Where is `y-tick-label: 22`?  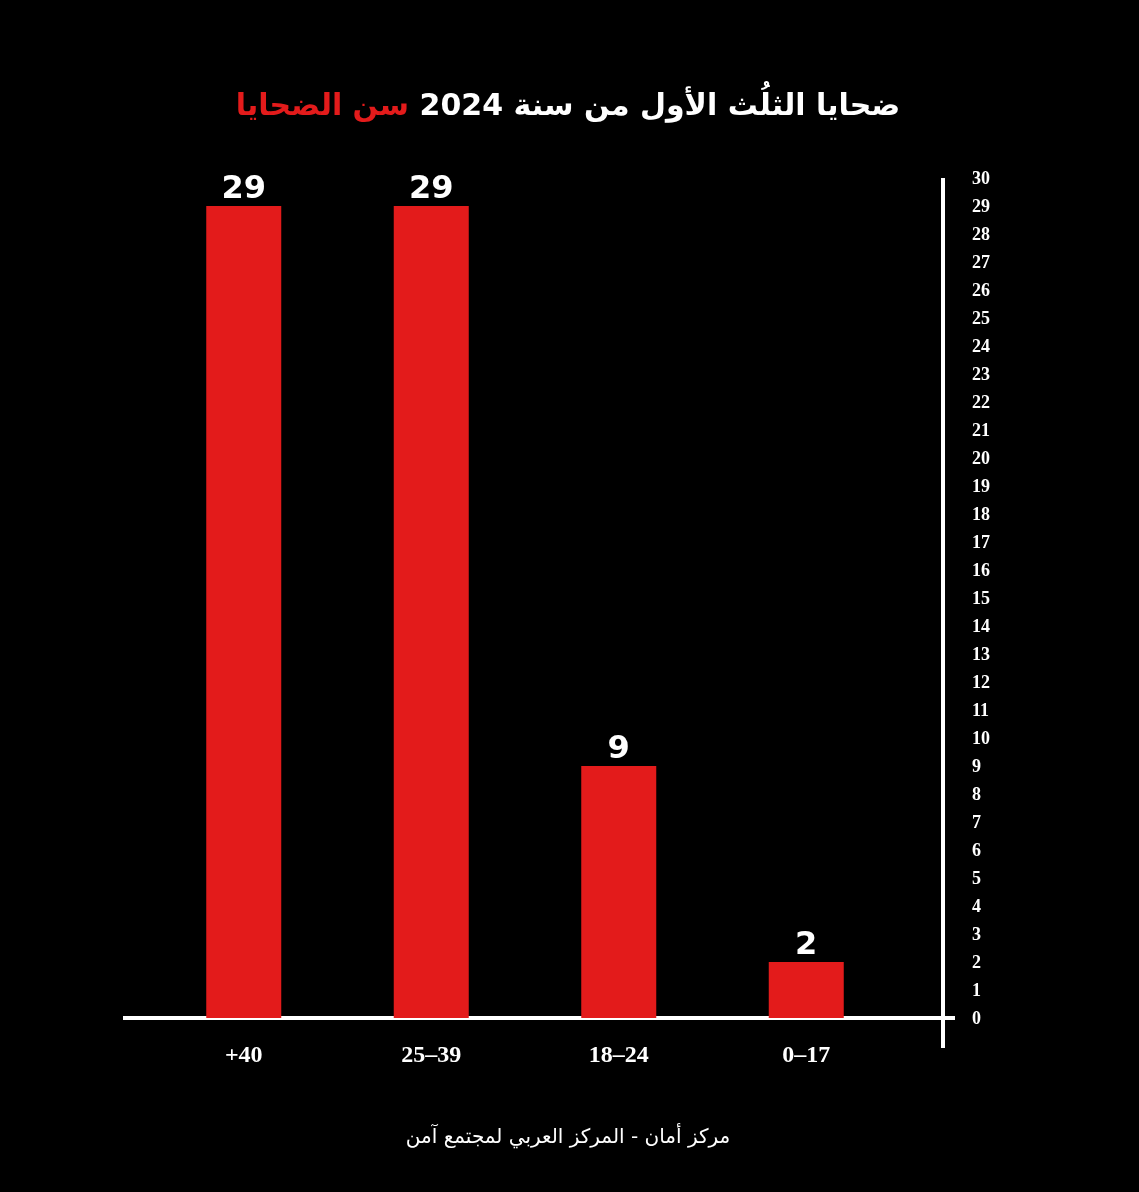
y-tick-label: 22 is located at coordinates (981, 402).